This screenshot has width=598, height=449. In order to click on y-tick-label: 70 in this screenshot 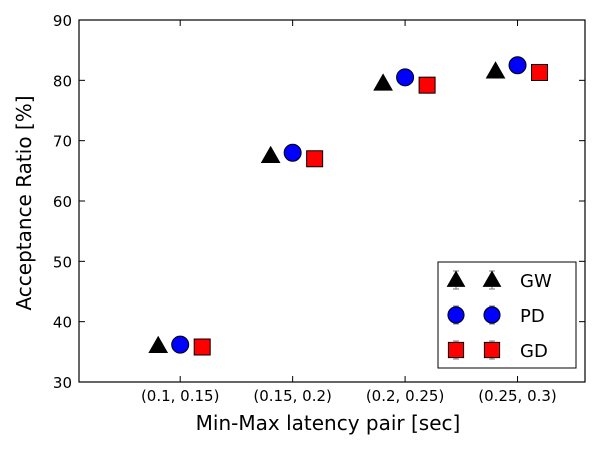, I will do `click(62, 142)`.